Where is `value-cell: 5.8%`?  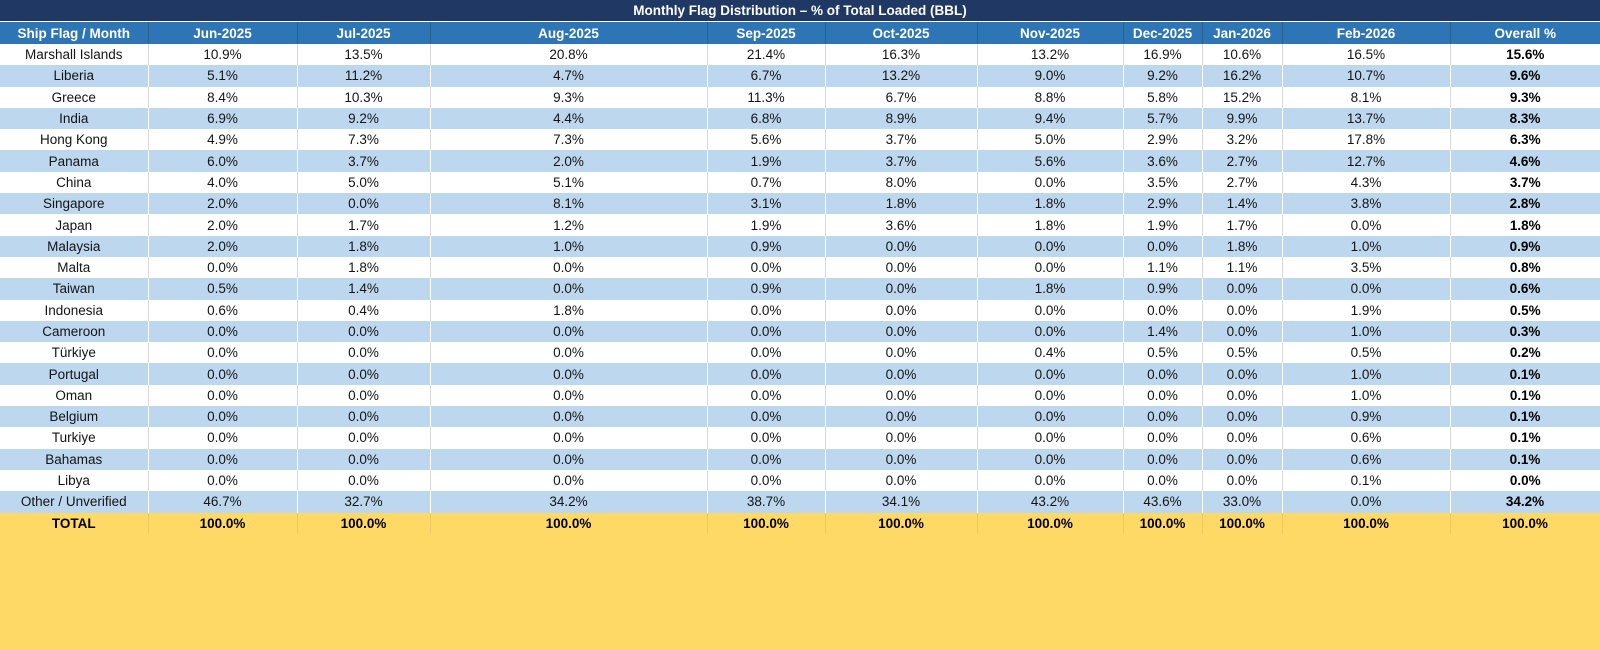
value-cell: 5.8% is located at coordinates (1163, 97).